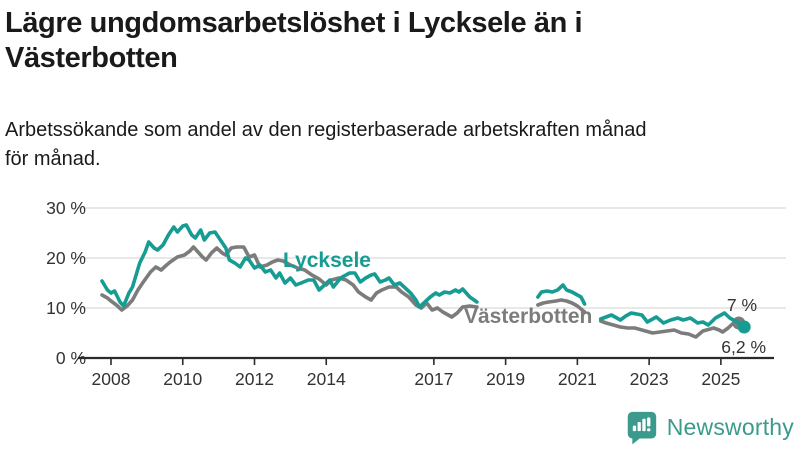 The width and height of the screenshot is (800, 450). I want to click on y-tick-label: 20 %, so click(66, 258).